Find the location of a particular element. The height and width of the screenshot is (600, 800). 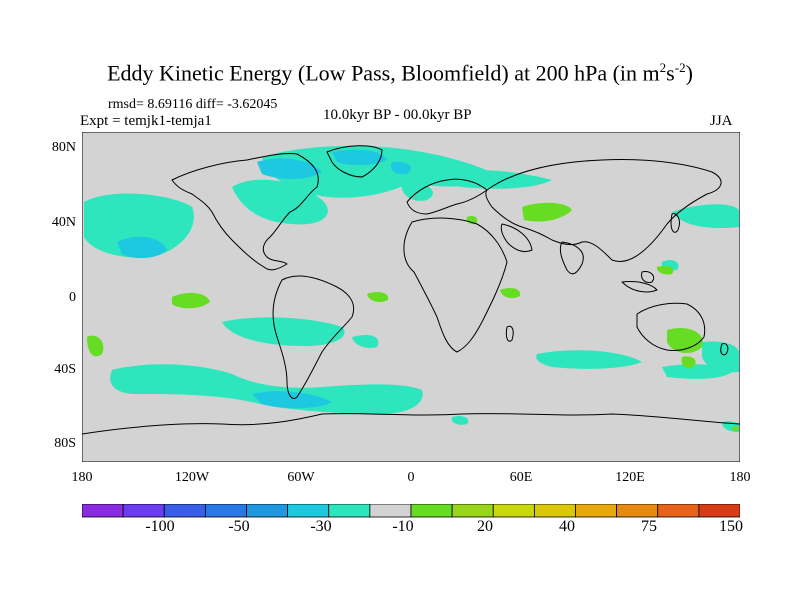

colorbar-label: -10 is located at coordinates (403, 526).